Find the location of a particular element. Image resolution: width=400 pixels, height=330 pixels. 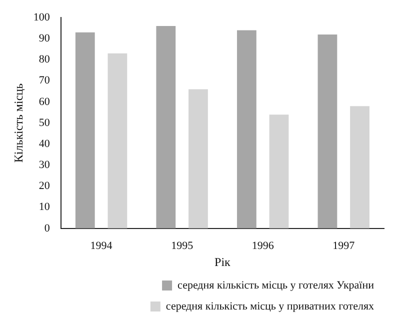

y-tick-label: 60 is located at coordinates (44, 102).